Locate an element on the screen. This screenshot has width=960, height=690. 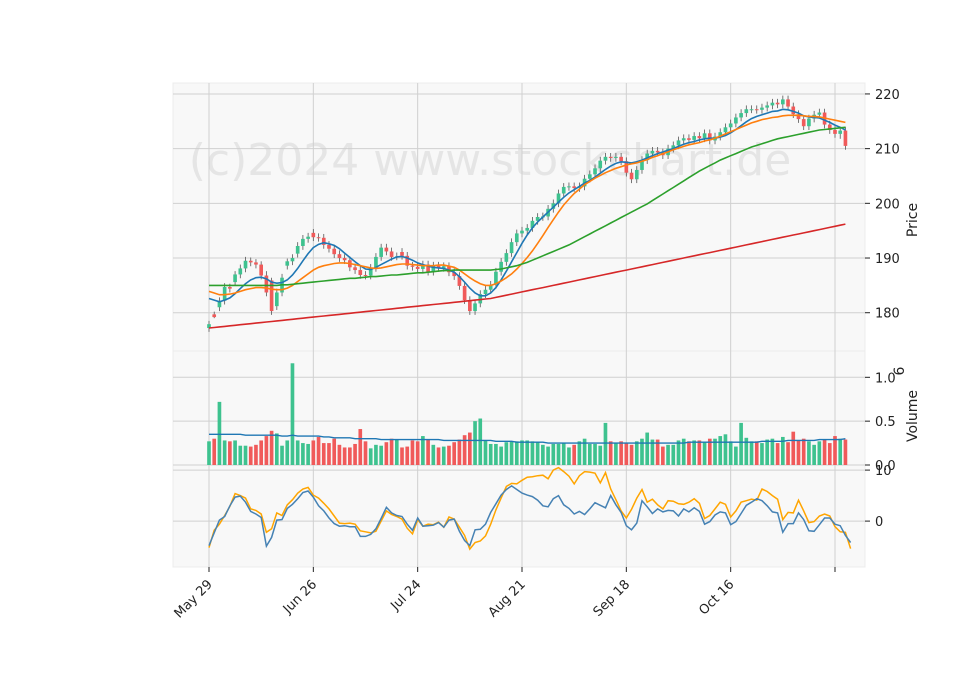
volume-average-line is located at coordinates (527, 438).